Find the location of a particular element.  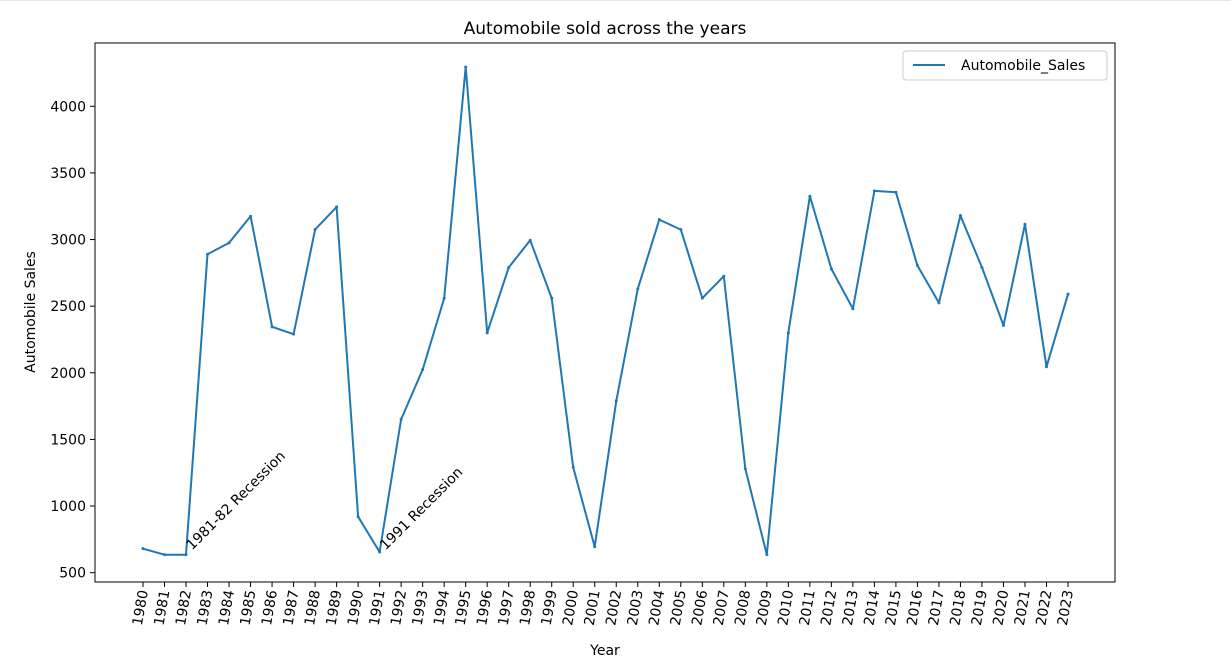

y-tick-label: 2000 is located at coordinates (68, 374).